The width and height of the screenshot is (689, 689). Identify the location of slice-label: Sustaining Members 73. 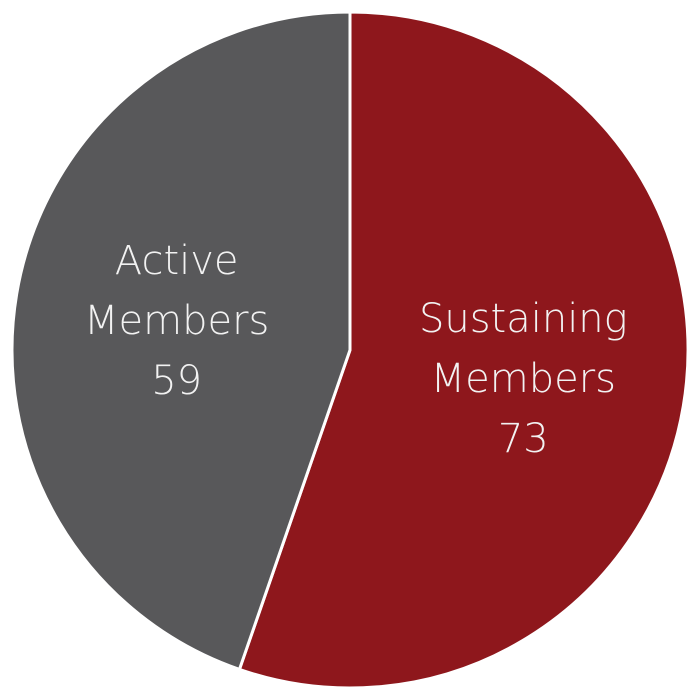
(523, 379).